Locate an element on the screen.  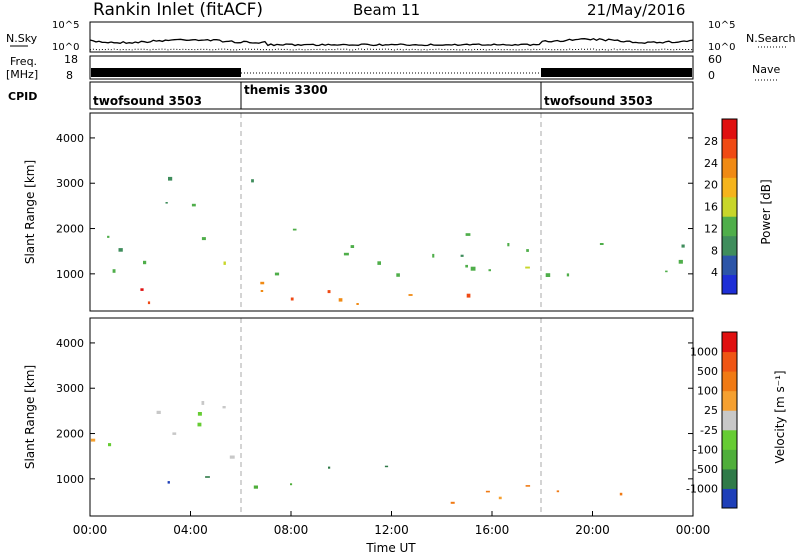
cpid-strip-frame is located at coordinates (391, 95).